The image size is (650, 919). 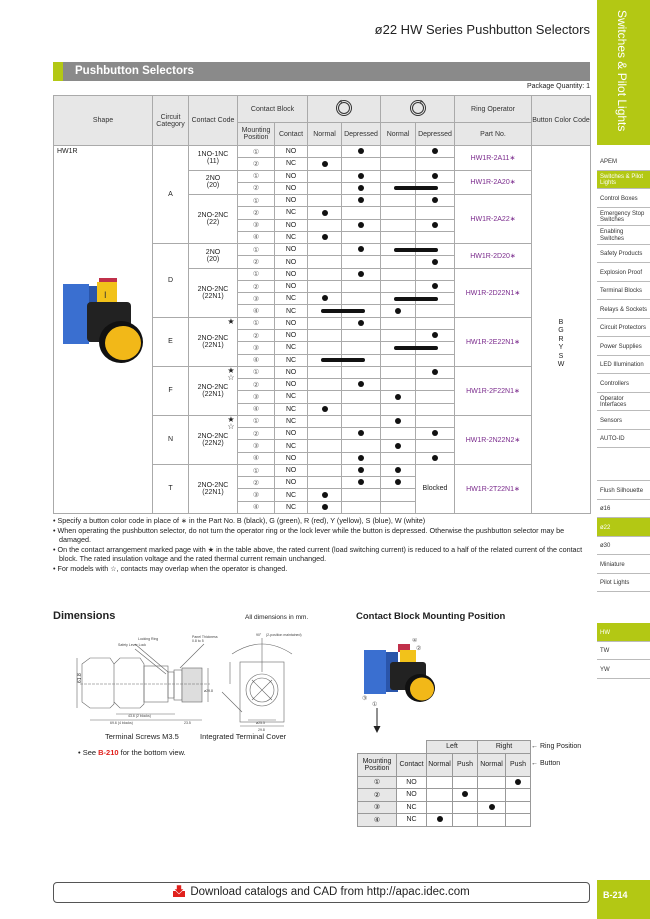 What do you see at coordinates (431, 616) in the screenshot?
I see `mounting-title: Contact Block Mounting Position` at bounding box center [431, 616].